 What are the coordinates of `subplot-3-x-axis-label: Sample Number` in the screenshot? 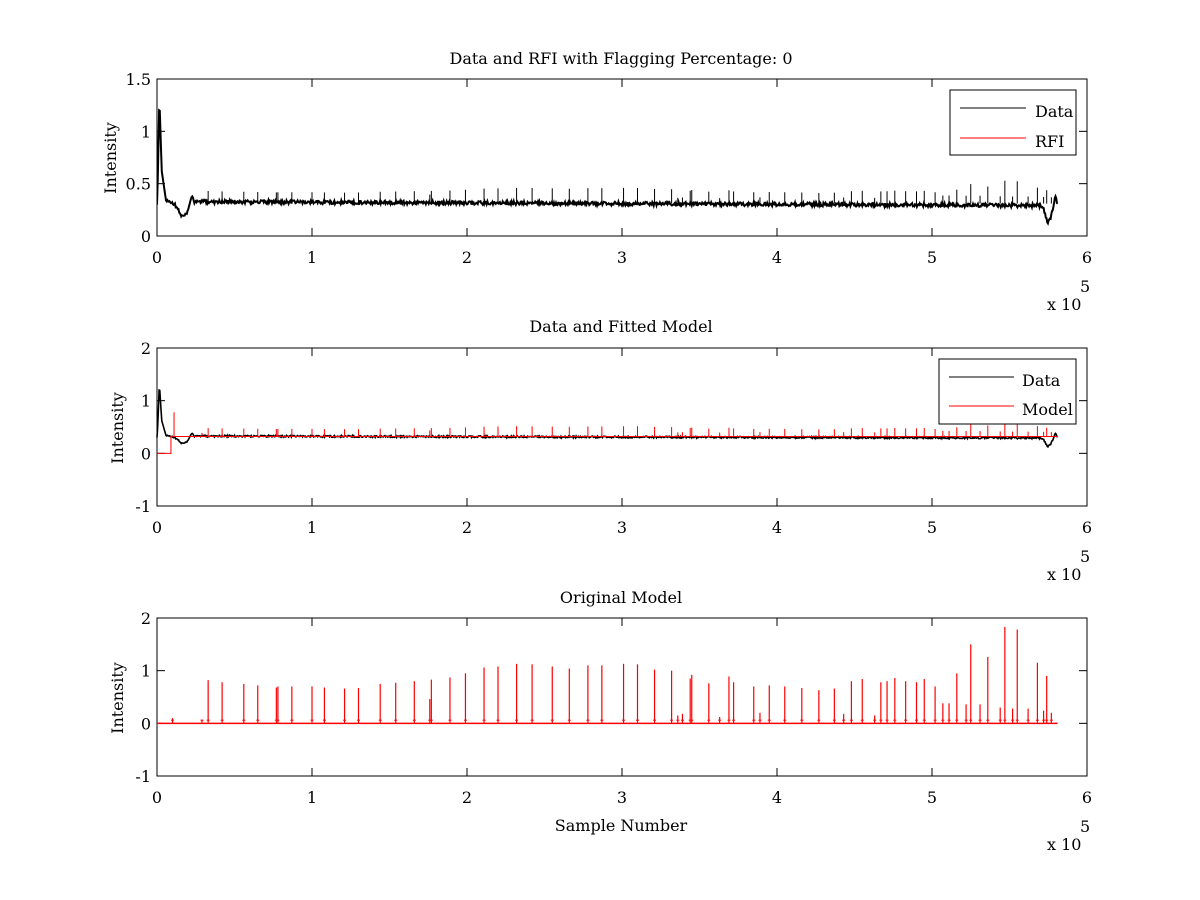 It's located at (621, 825).